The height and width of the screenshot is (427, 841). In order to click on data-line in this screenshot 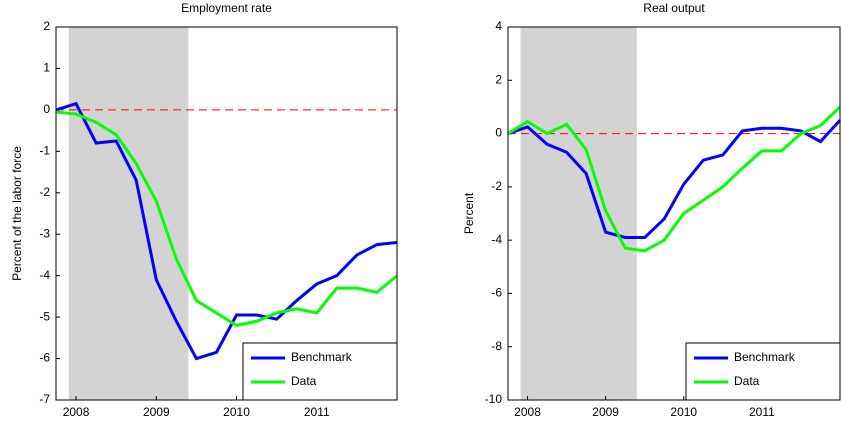, I will do `click(674, 179)`.